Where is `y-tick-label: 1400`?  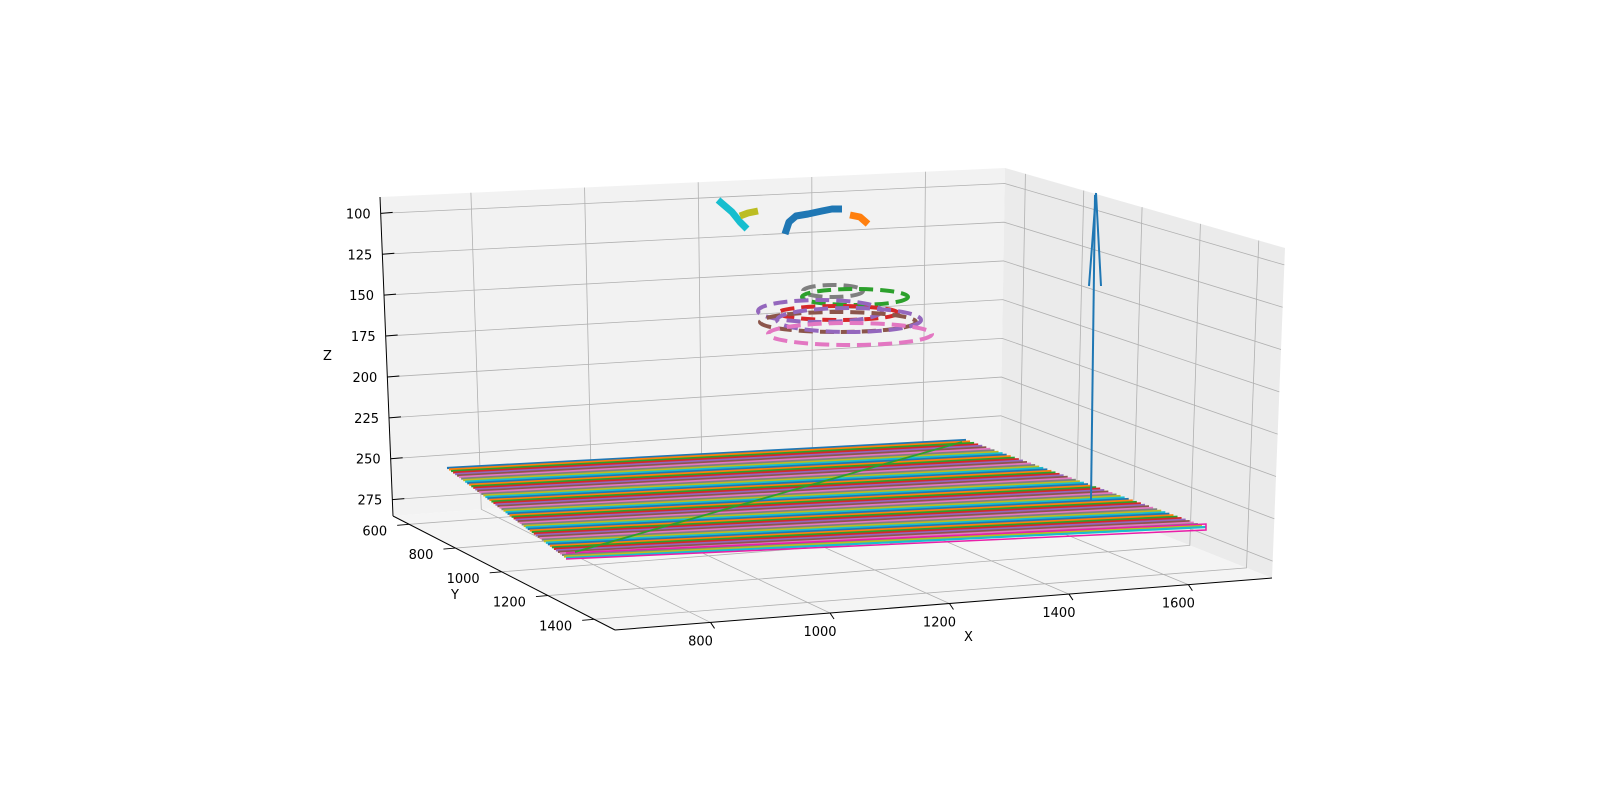 y-tick-label: 1400 is located at coordinates (555, 626).